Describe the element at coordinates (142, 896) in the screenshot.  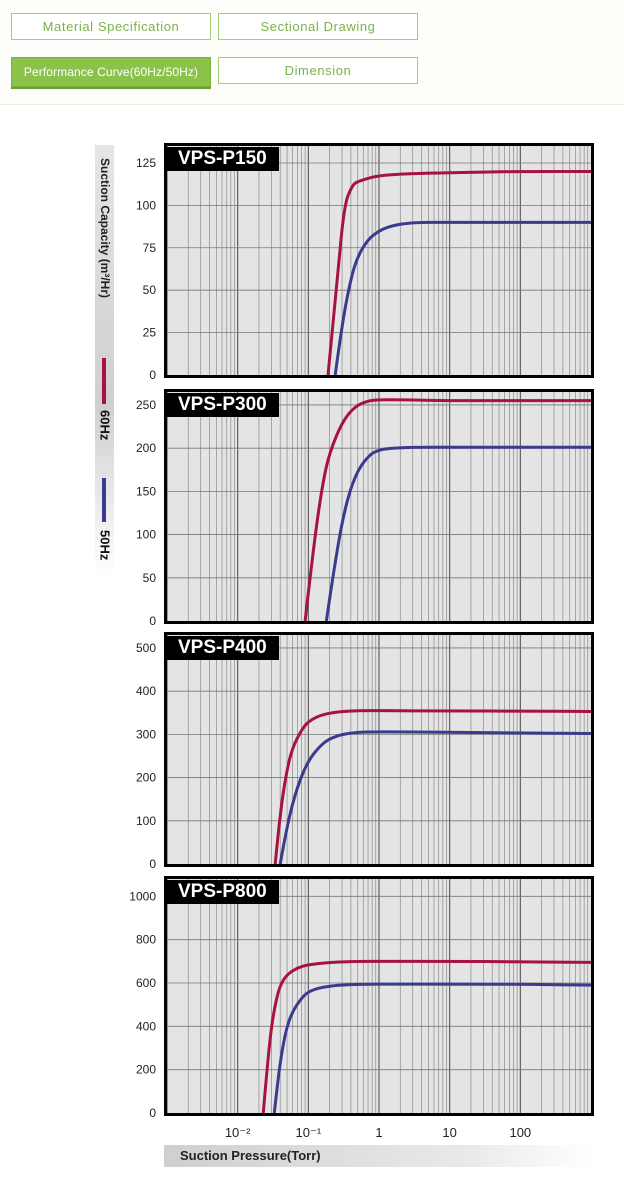
I see `y-tick-label: 1000` at that location.